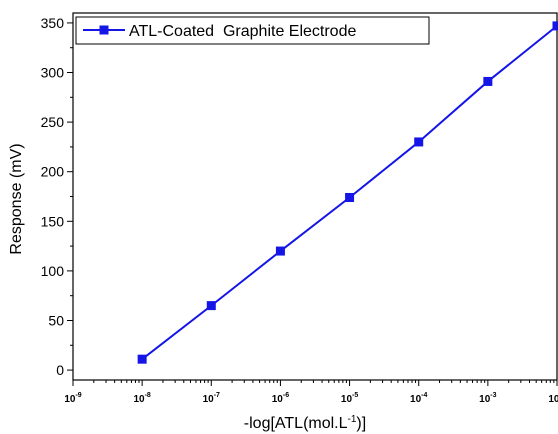  I want to click on x-axis: 10⁻⁹ 10⁻⁸ 10⁻⁷ 10⁻⁶ 10⁻⁵ 10⁻⁴ 10⁻³ 10-2, so click(311, 392).